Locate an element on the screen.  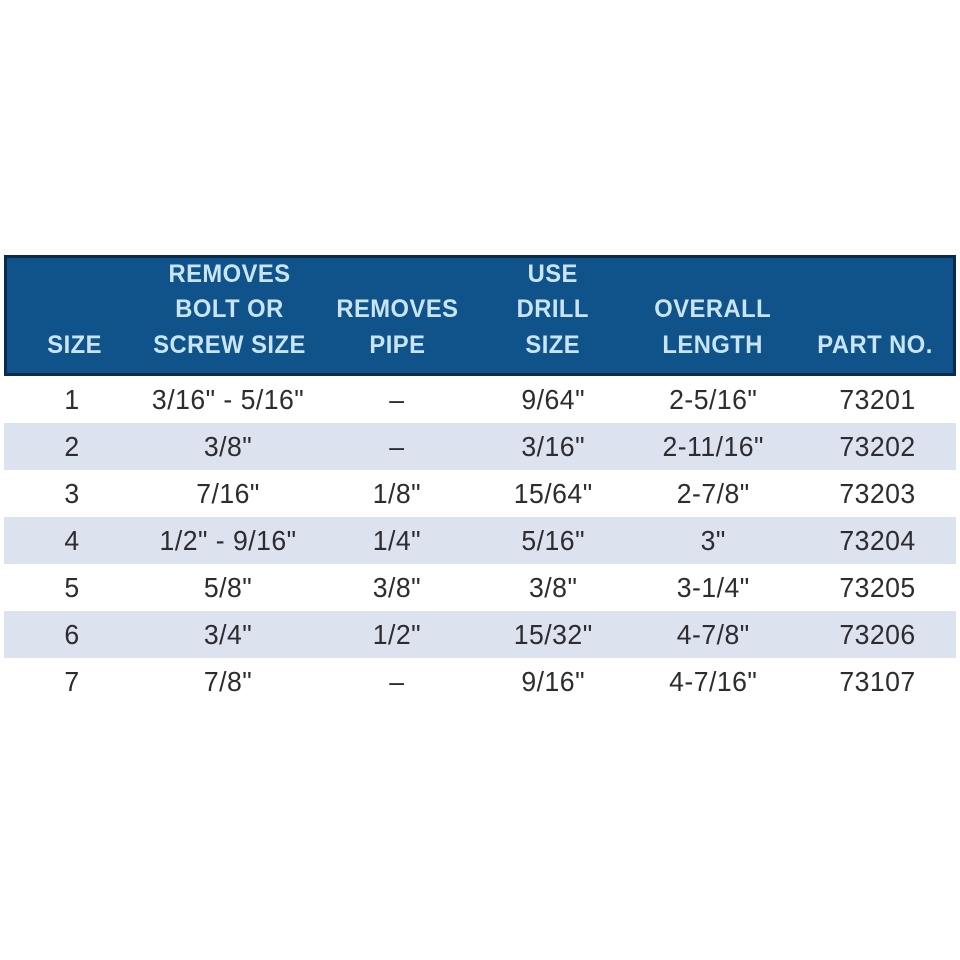
table-cell: 73206 is located at coordinates (877, 634).